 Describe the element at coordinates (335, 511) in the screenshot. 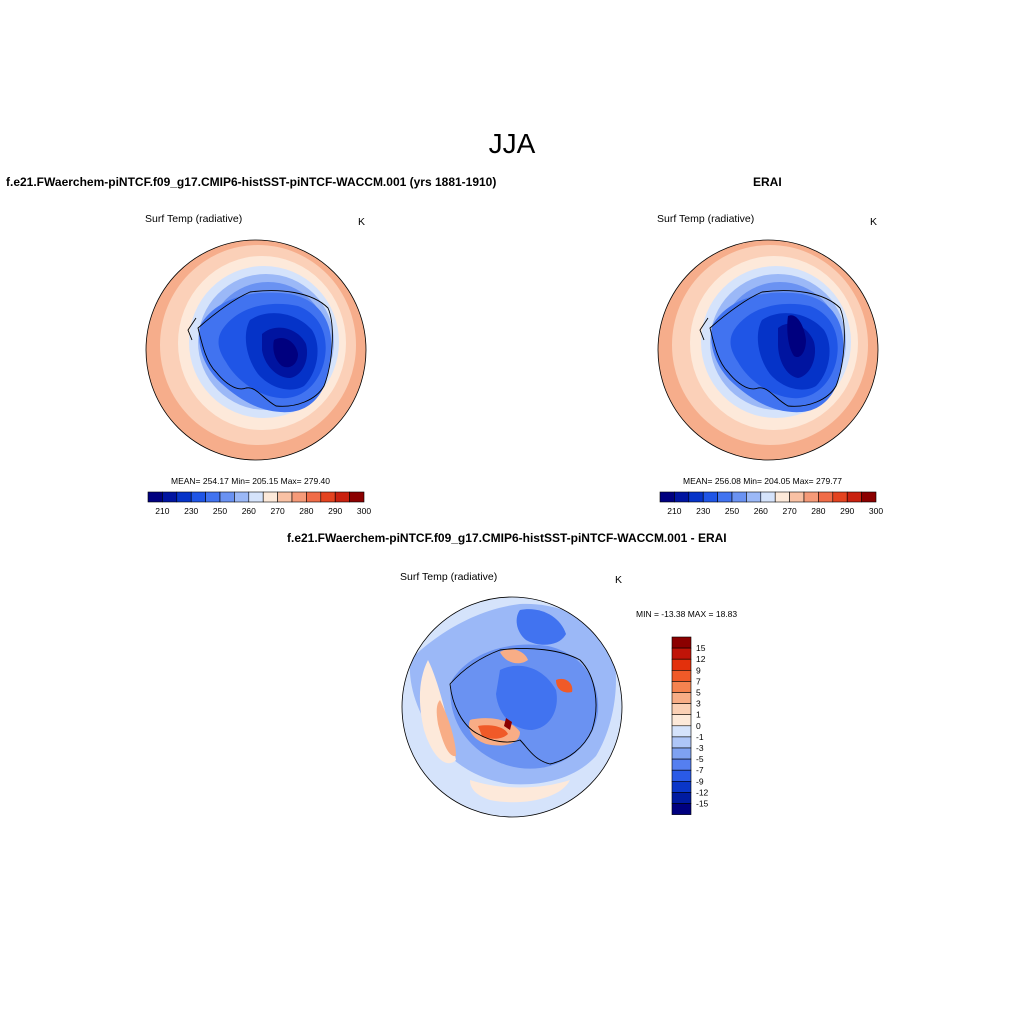

I see `left-colorbar-label: 290` at that location.